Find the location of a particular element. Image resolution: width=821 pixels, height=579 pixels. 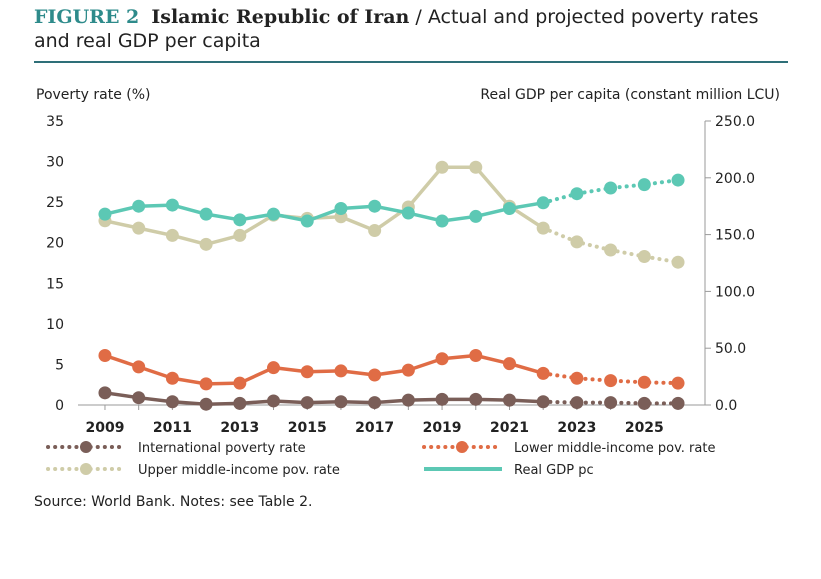

right-tick-label: 100.0 is located at coordinates (735, 292).